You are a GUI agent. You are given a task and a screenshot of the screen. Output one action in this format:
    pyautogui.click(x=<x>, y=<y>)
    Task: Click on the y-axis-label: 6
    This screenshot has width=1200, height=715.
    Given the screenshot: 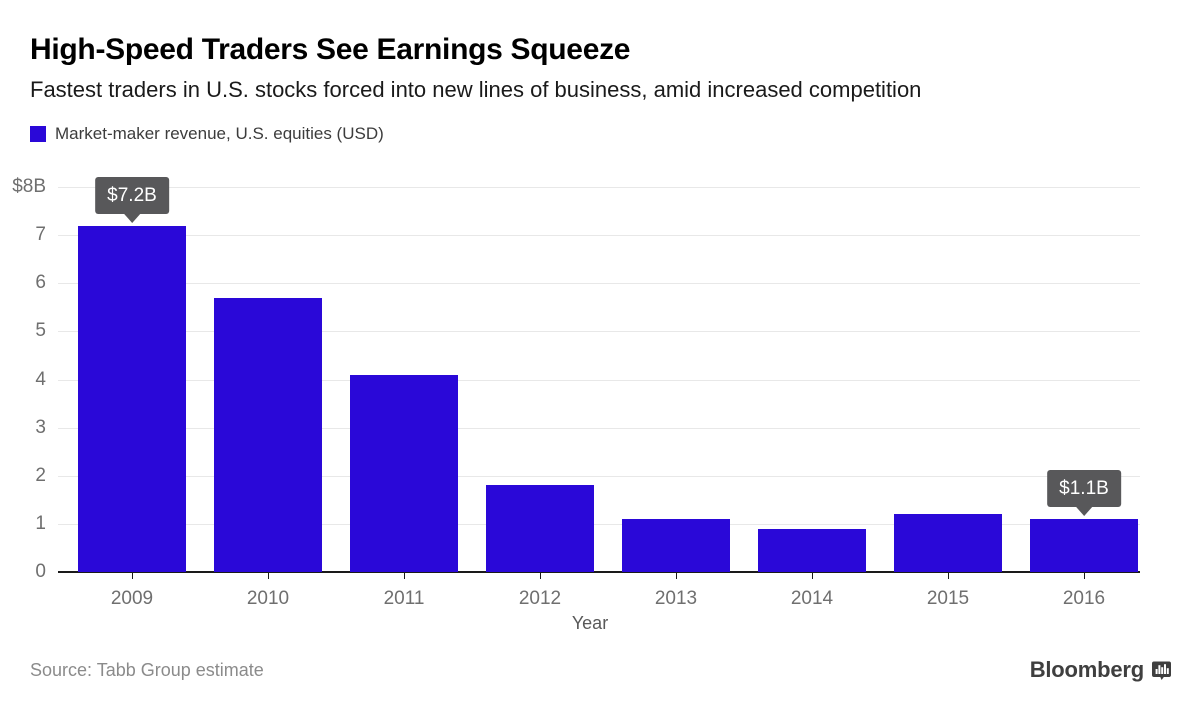 What is the action you would take?
    pyautogui.click(x=40, y=283)
    